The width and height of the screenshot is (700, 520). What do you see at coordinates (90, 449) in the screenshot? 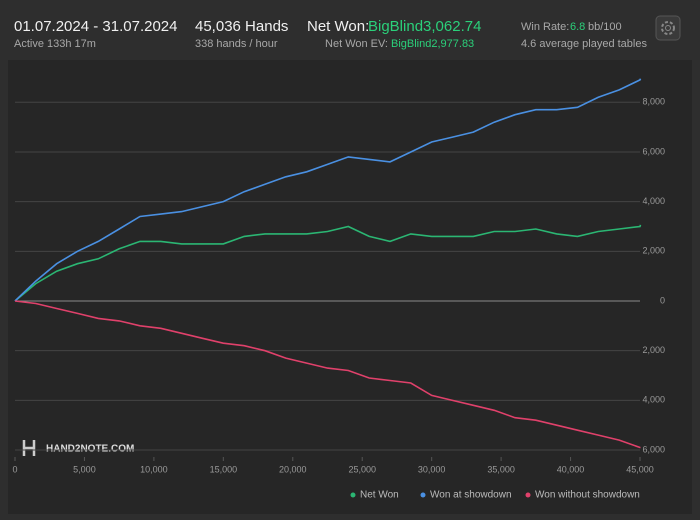
I see `logo-text: HAND2NOTE.COM` at bounding box center [90, 449].